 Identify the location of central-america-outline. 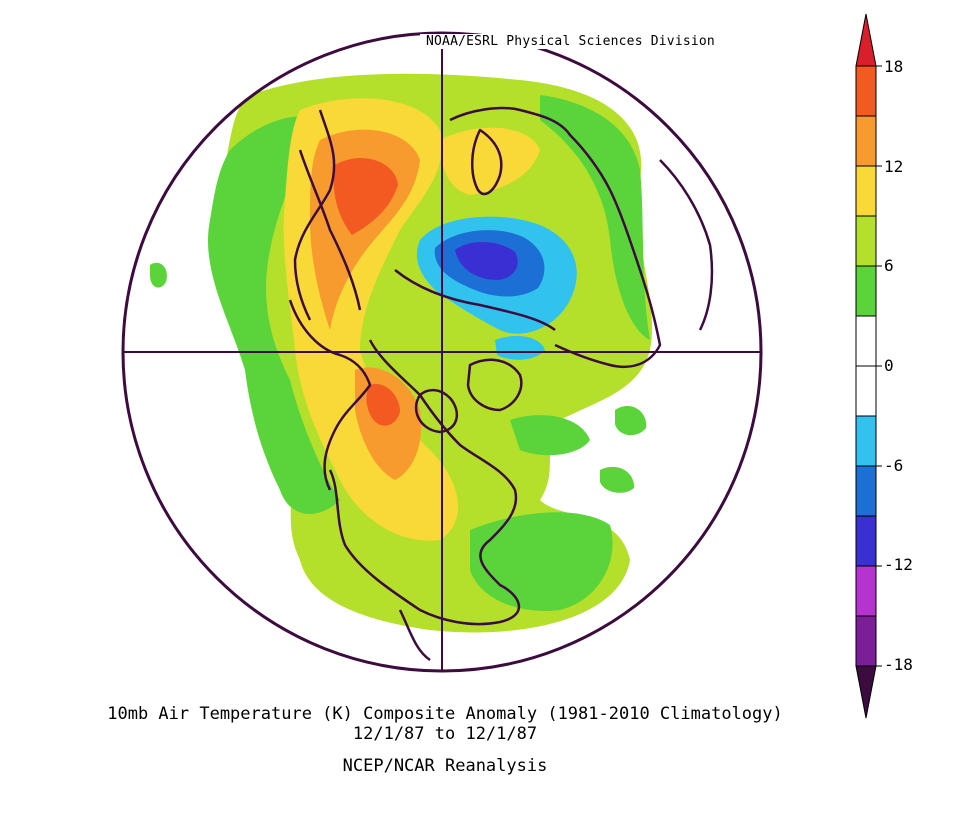
(414, 635).